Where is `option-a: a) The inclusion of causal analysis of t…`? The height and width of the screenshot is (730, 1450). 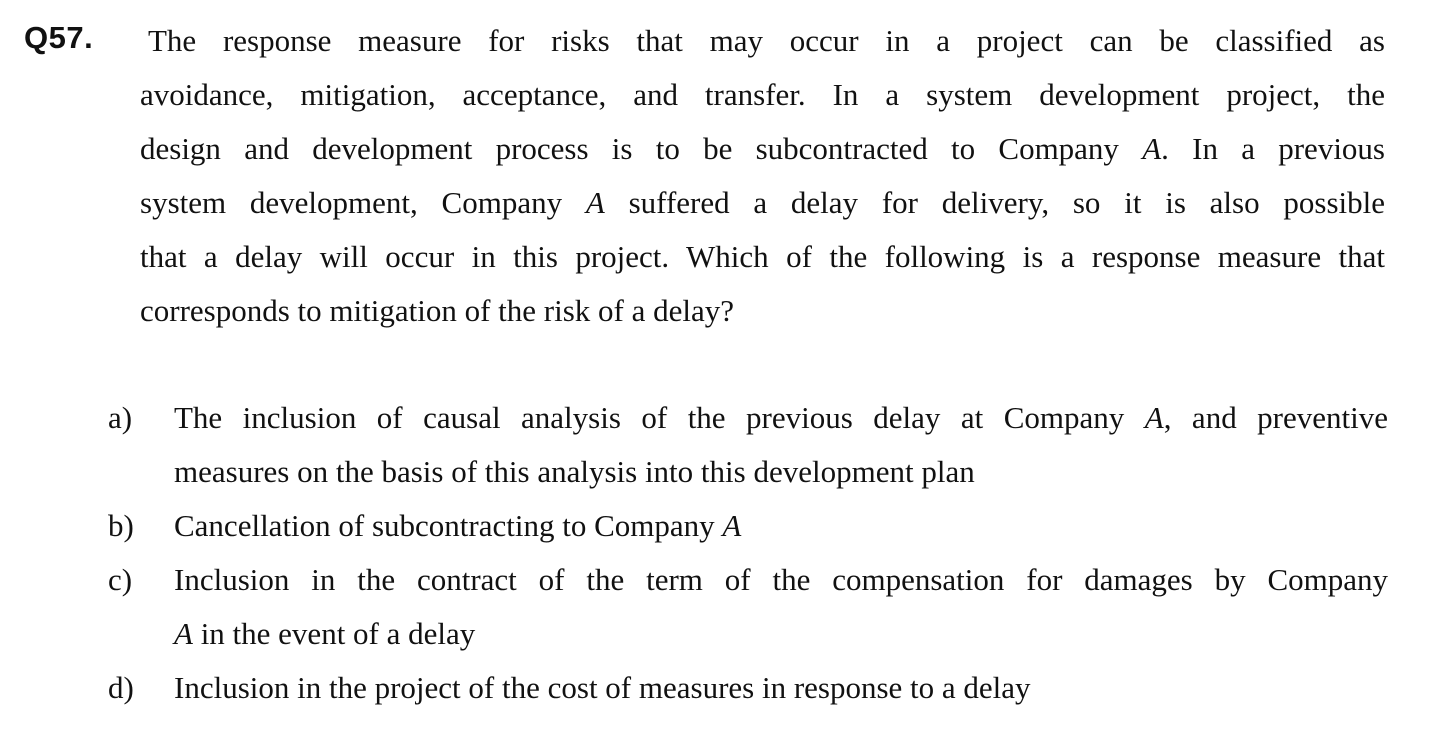 option-a: a) The inclusion of causal analysis of t… is located at coordinates (748, 445).